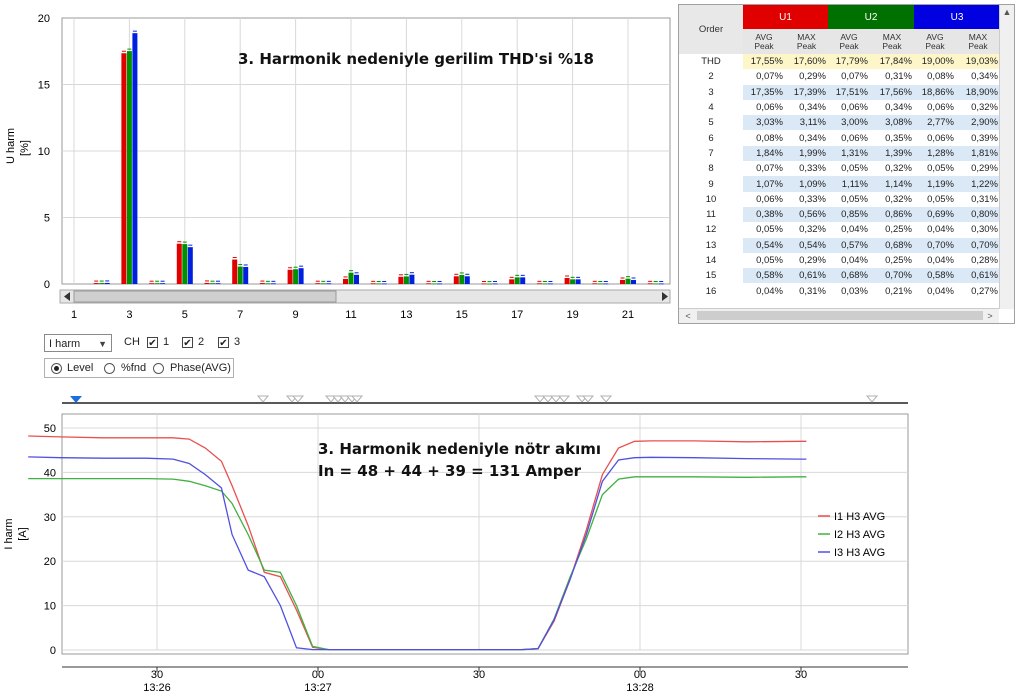 The width and height of the screenshot is (1024, 699). What do you see at coordinates (656, 284) in the screenshot?
I see `bar-h22-ch2` at bounding box center [656, 284].